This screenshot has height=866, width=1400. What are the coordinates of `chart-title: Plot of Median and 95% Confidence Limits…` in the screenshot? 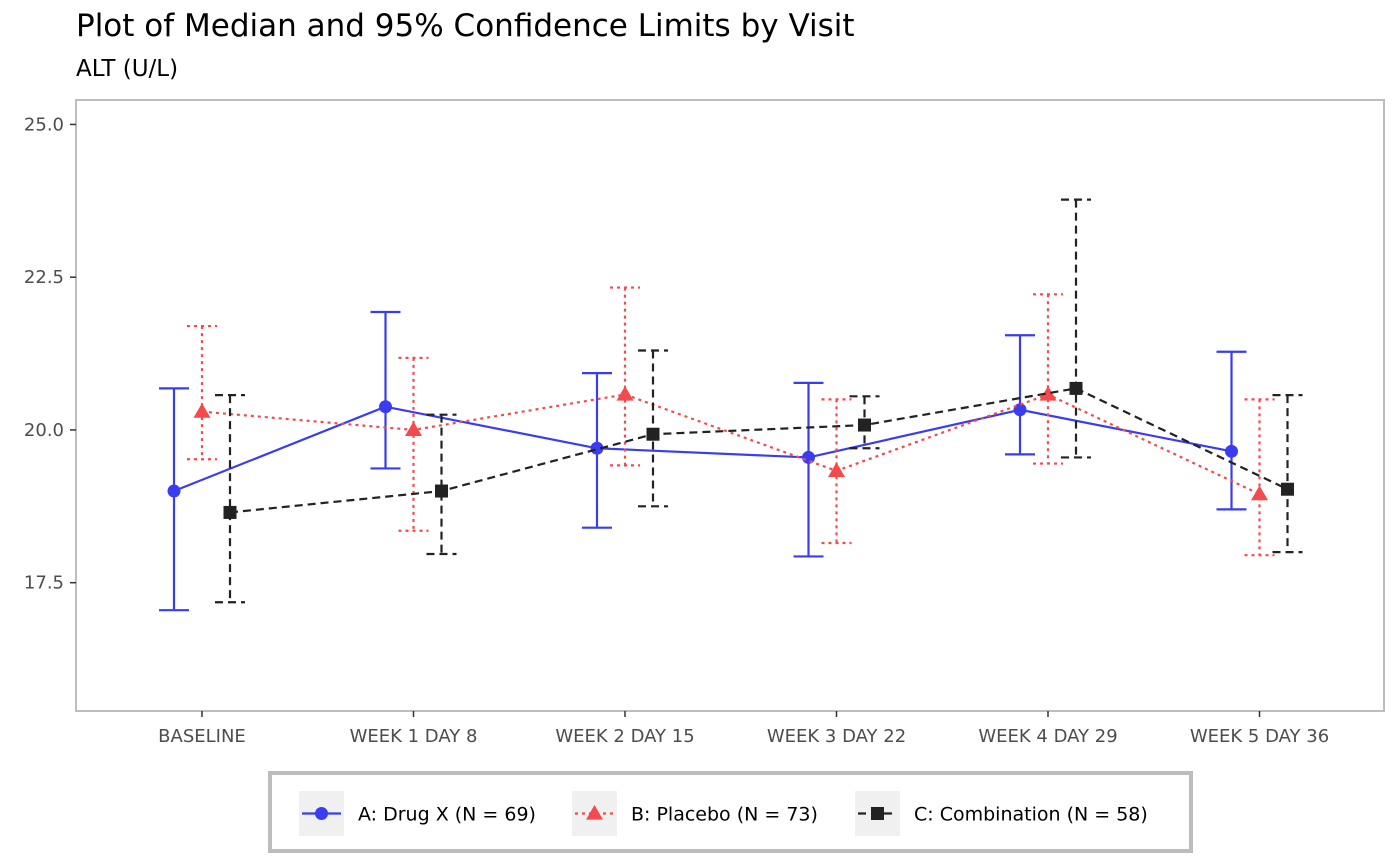 It's located at (465, 26).